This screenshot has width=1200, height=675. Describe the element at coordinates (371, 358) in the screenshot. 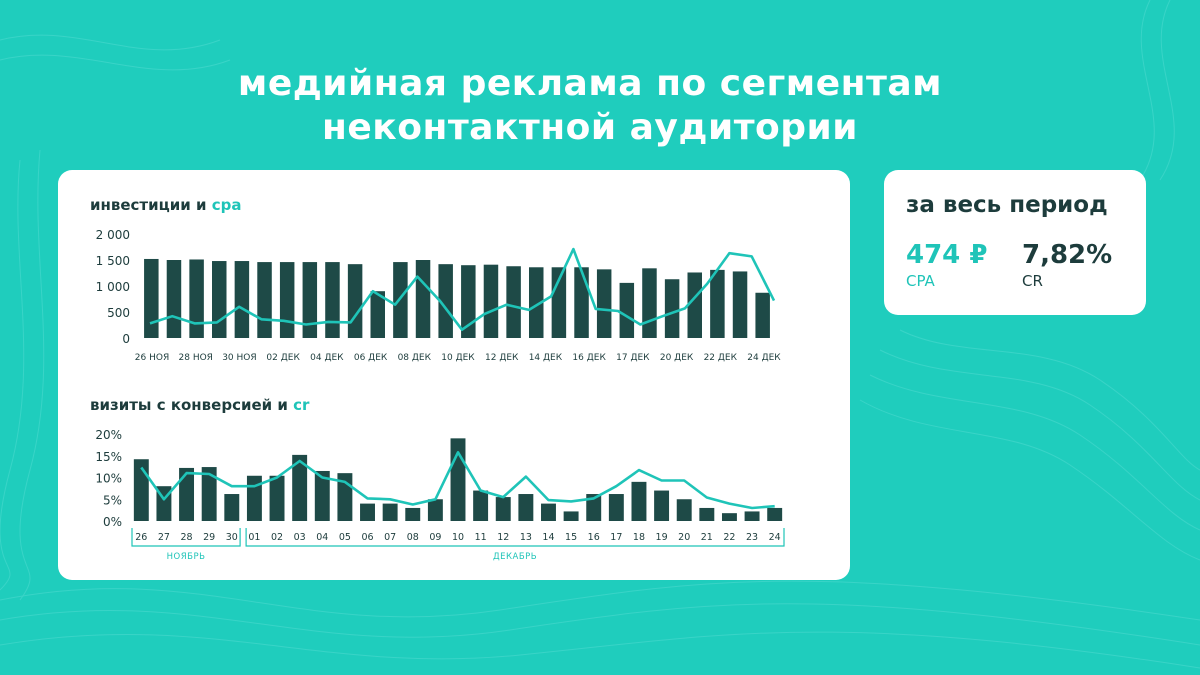

I see `x-tick-label: 06 ДЕК` at that location.